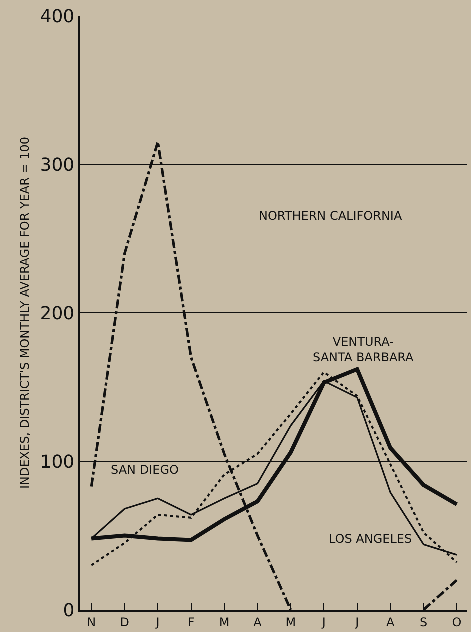  I want to click on x-tick-label: O, so click(457, 622).